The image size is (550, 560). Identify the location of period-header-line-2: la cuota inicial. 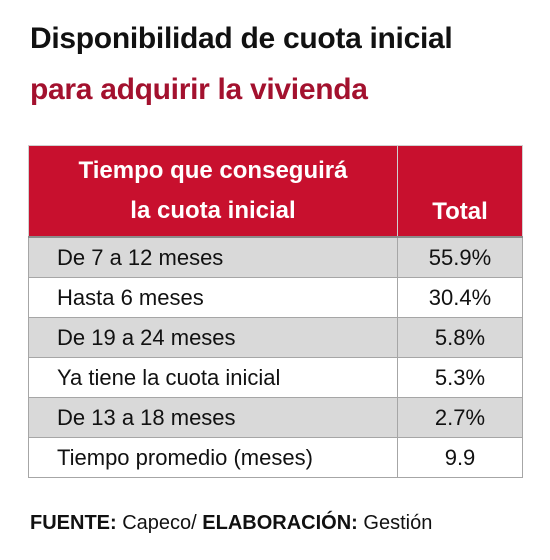
(213, 210).